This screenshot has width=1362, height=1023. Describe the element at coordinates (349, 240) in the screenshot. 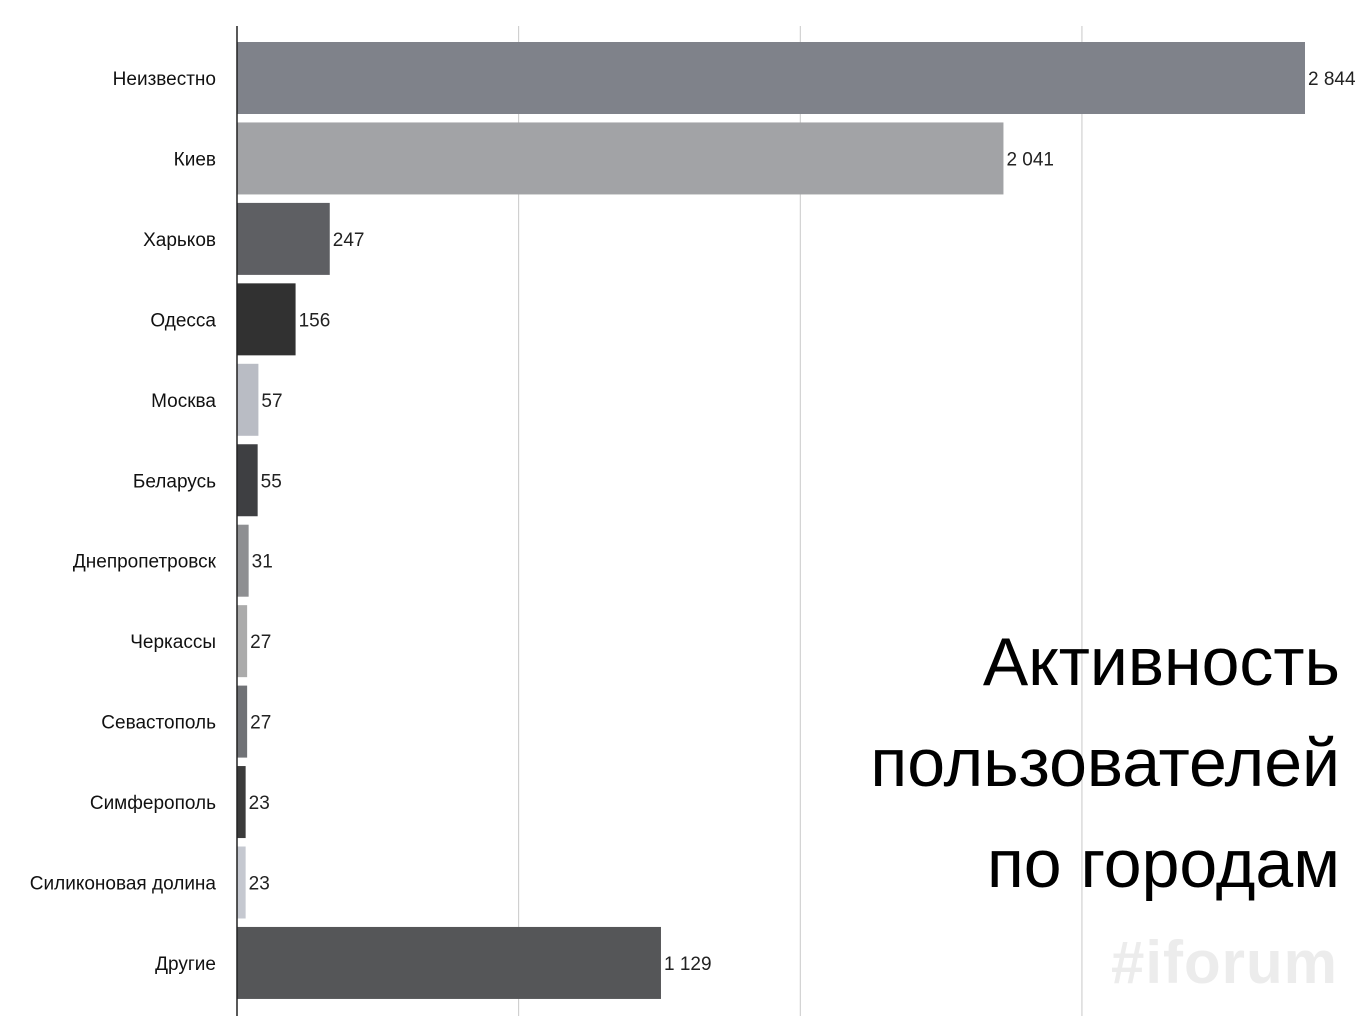

I see `value-label: 247` at that location.